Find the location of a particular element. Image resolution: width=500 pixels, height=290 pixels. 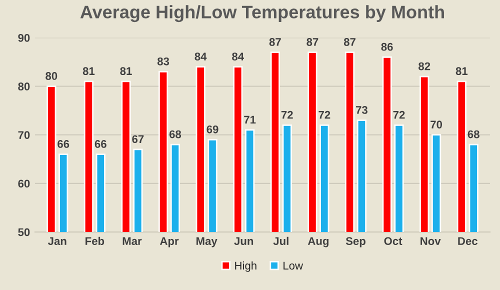

data-label: 83 is located at coordinates (163, 61).